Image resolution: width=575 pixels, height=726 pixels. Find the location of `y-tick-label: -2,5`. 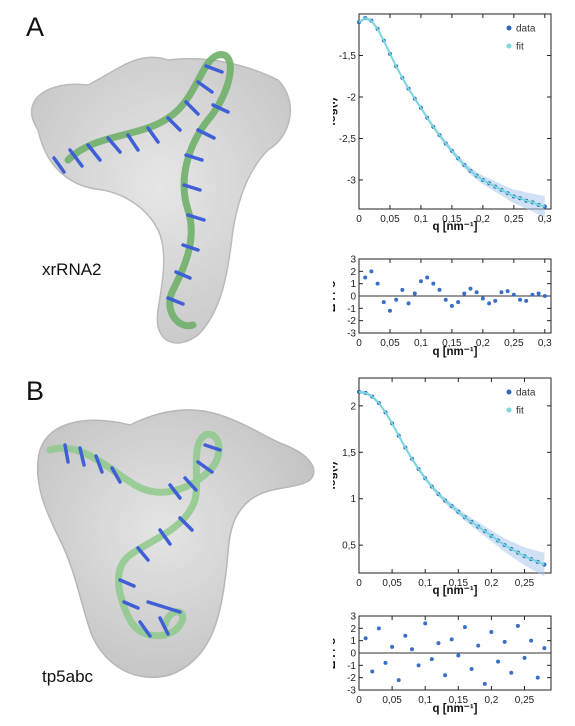

y-tick-label: -2,5 is located at coordinates (348, 139).